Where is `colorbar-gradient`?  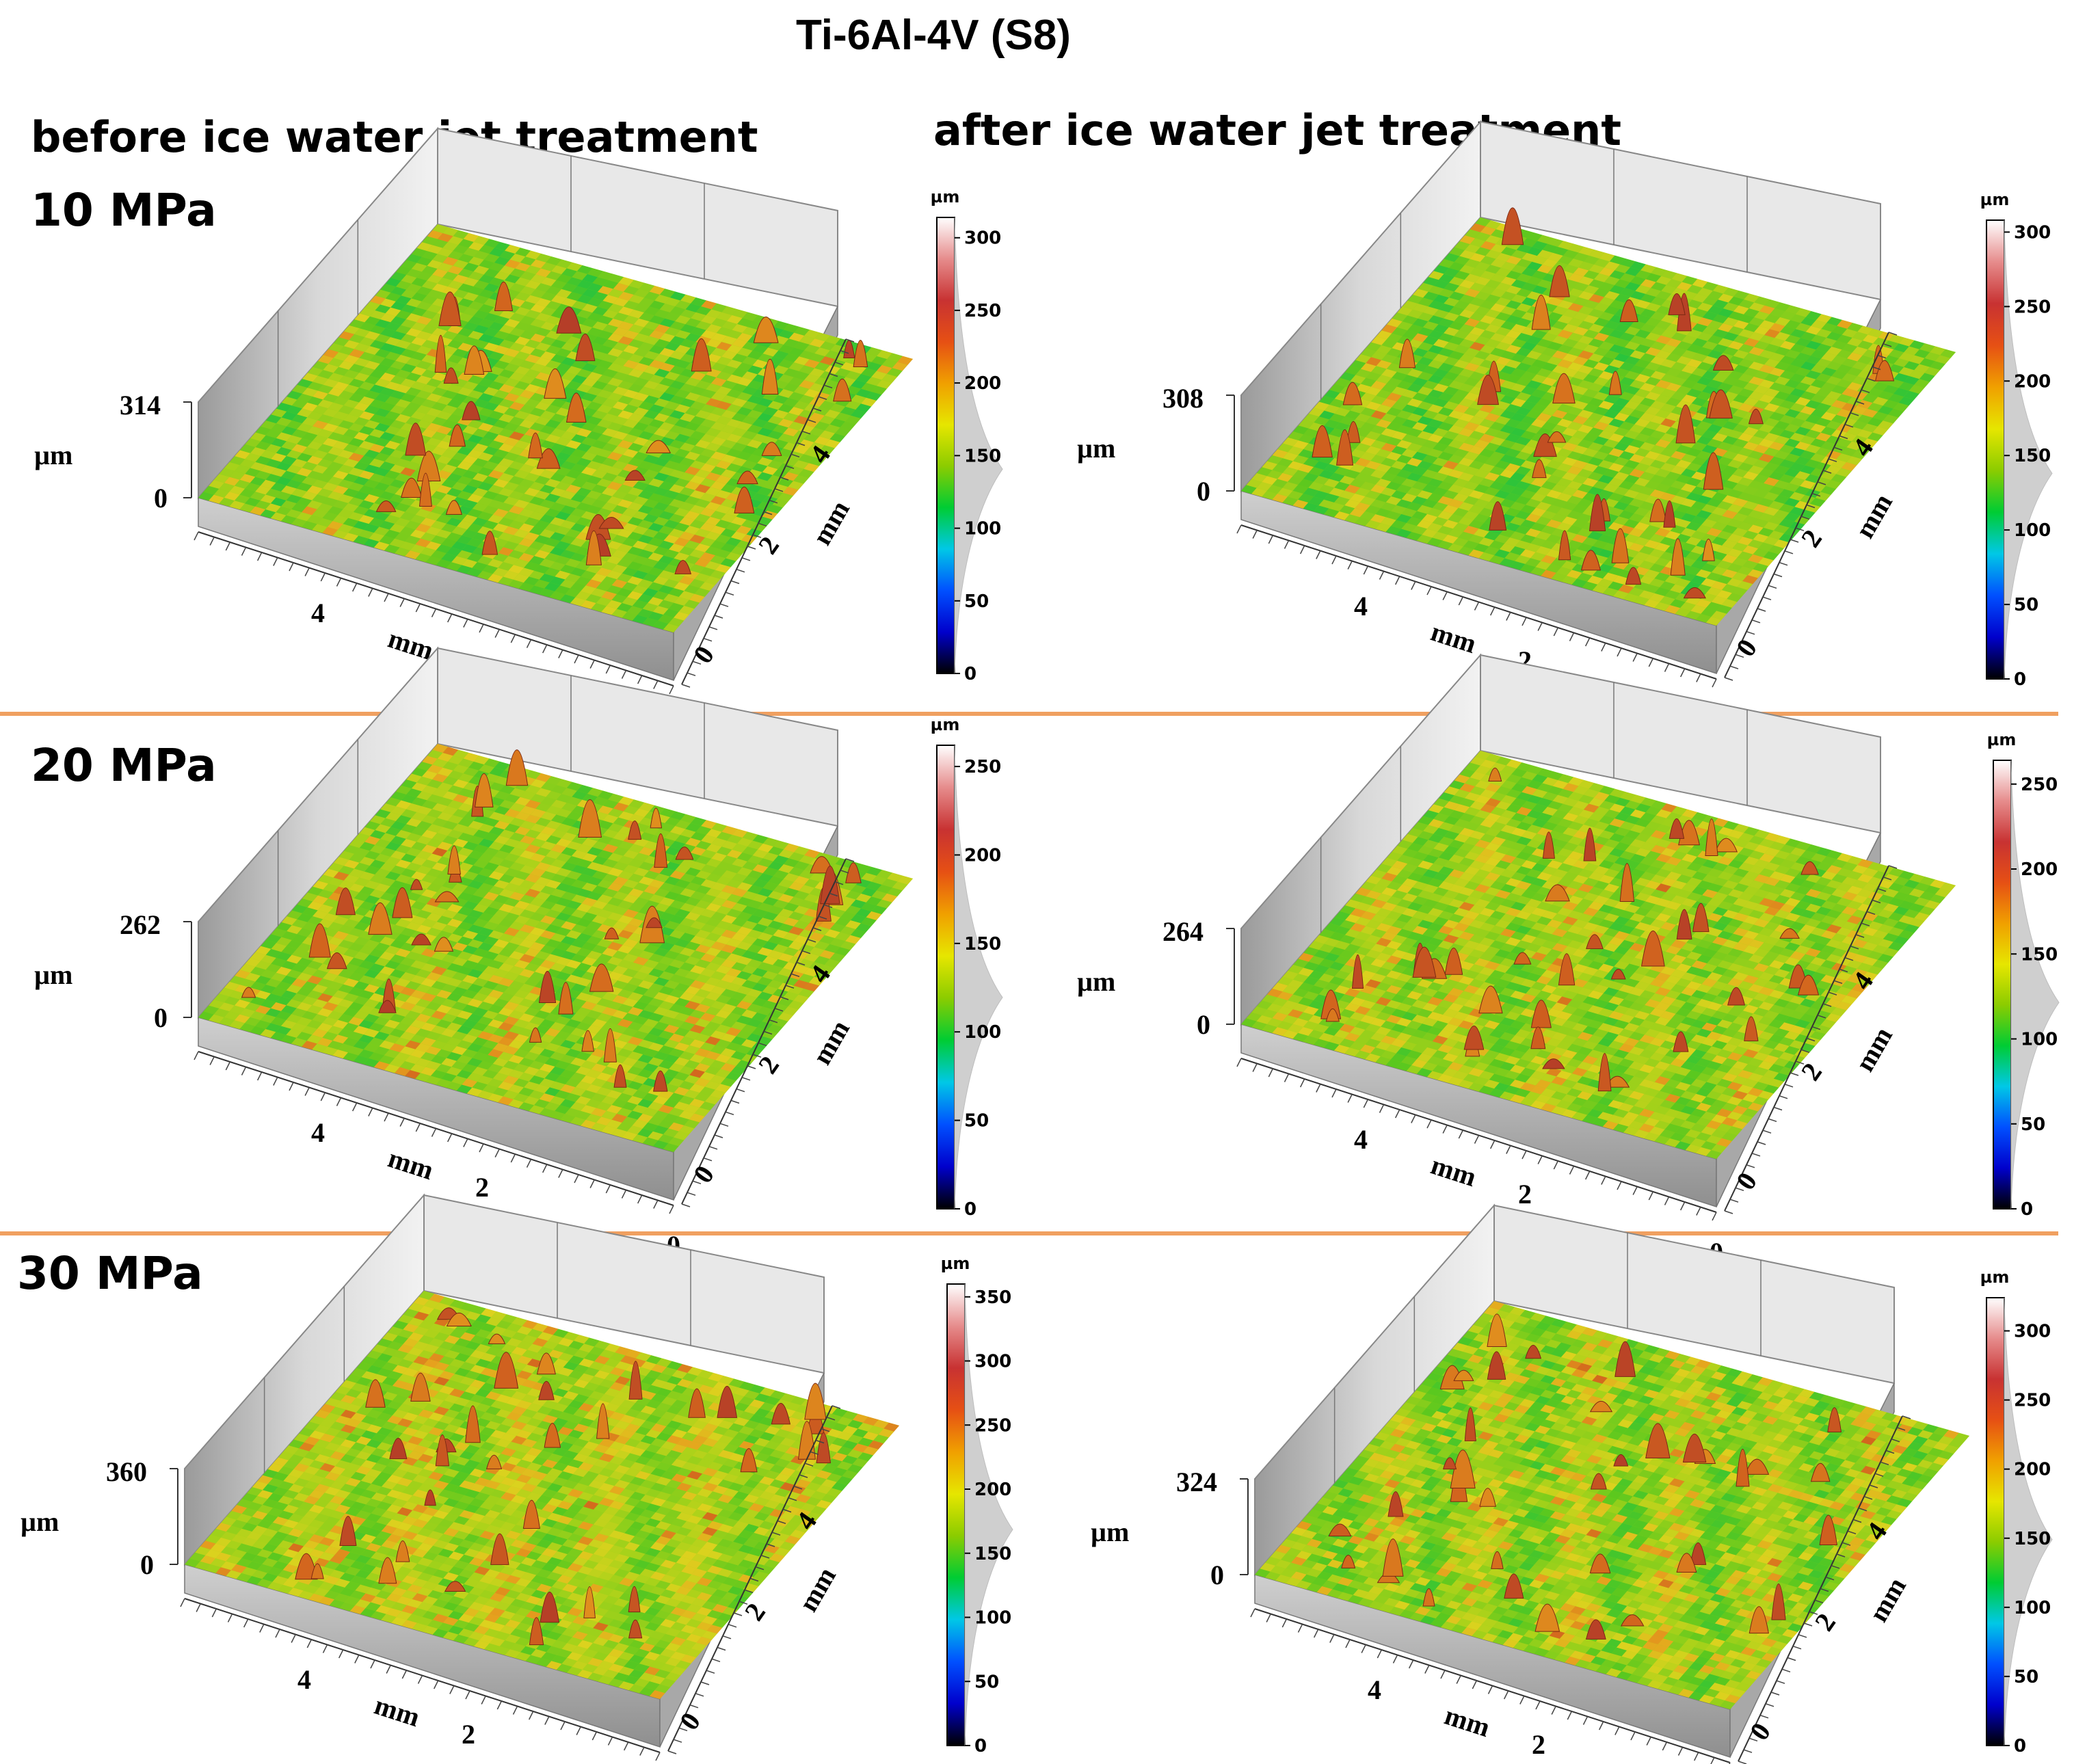
colorbar-gradient is located at coordinates (1995, 449).